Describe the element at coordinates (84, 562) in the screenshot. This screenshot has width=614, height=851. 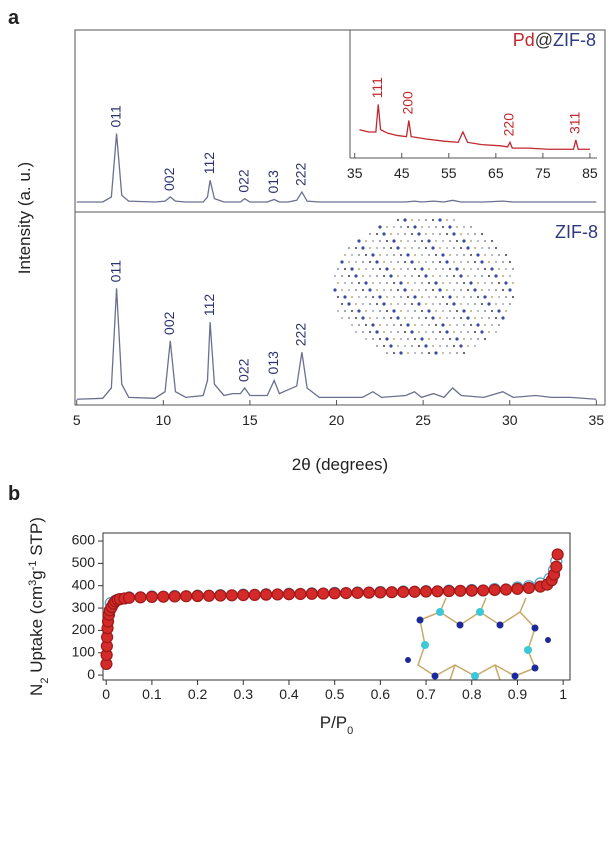
I see `y-tick-label: 500` at that location.